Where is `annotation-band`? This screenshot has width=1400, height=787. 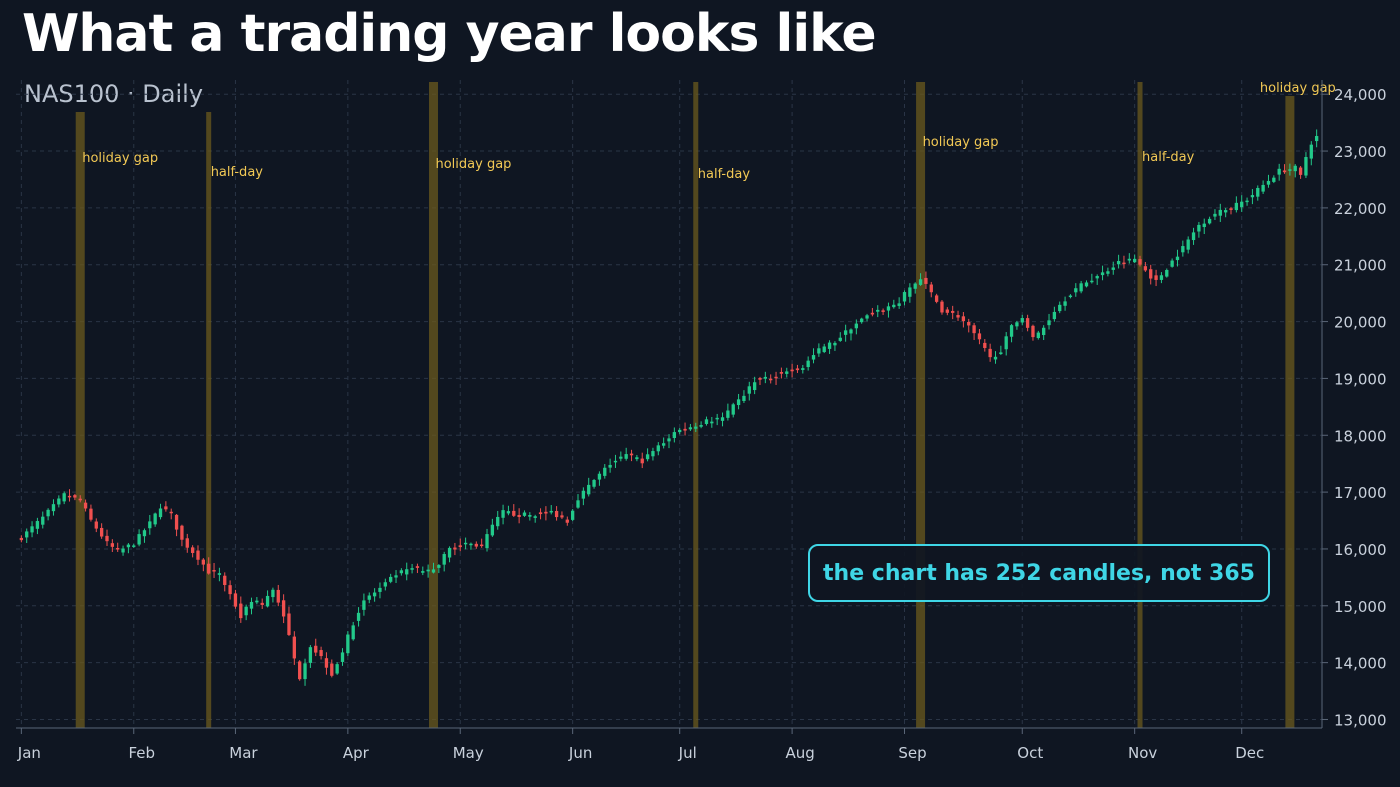 annotation-band is located at coordinates (80, 420).